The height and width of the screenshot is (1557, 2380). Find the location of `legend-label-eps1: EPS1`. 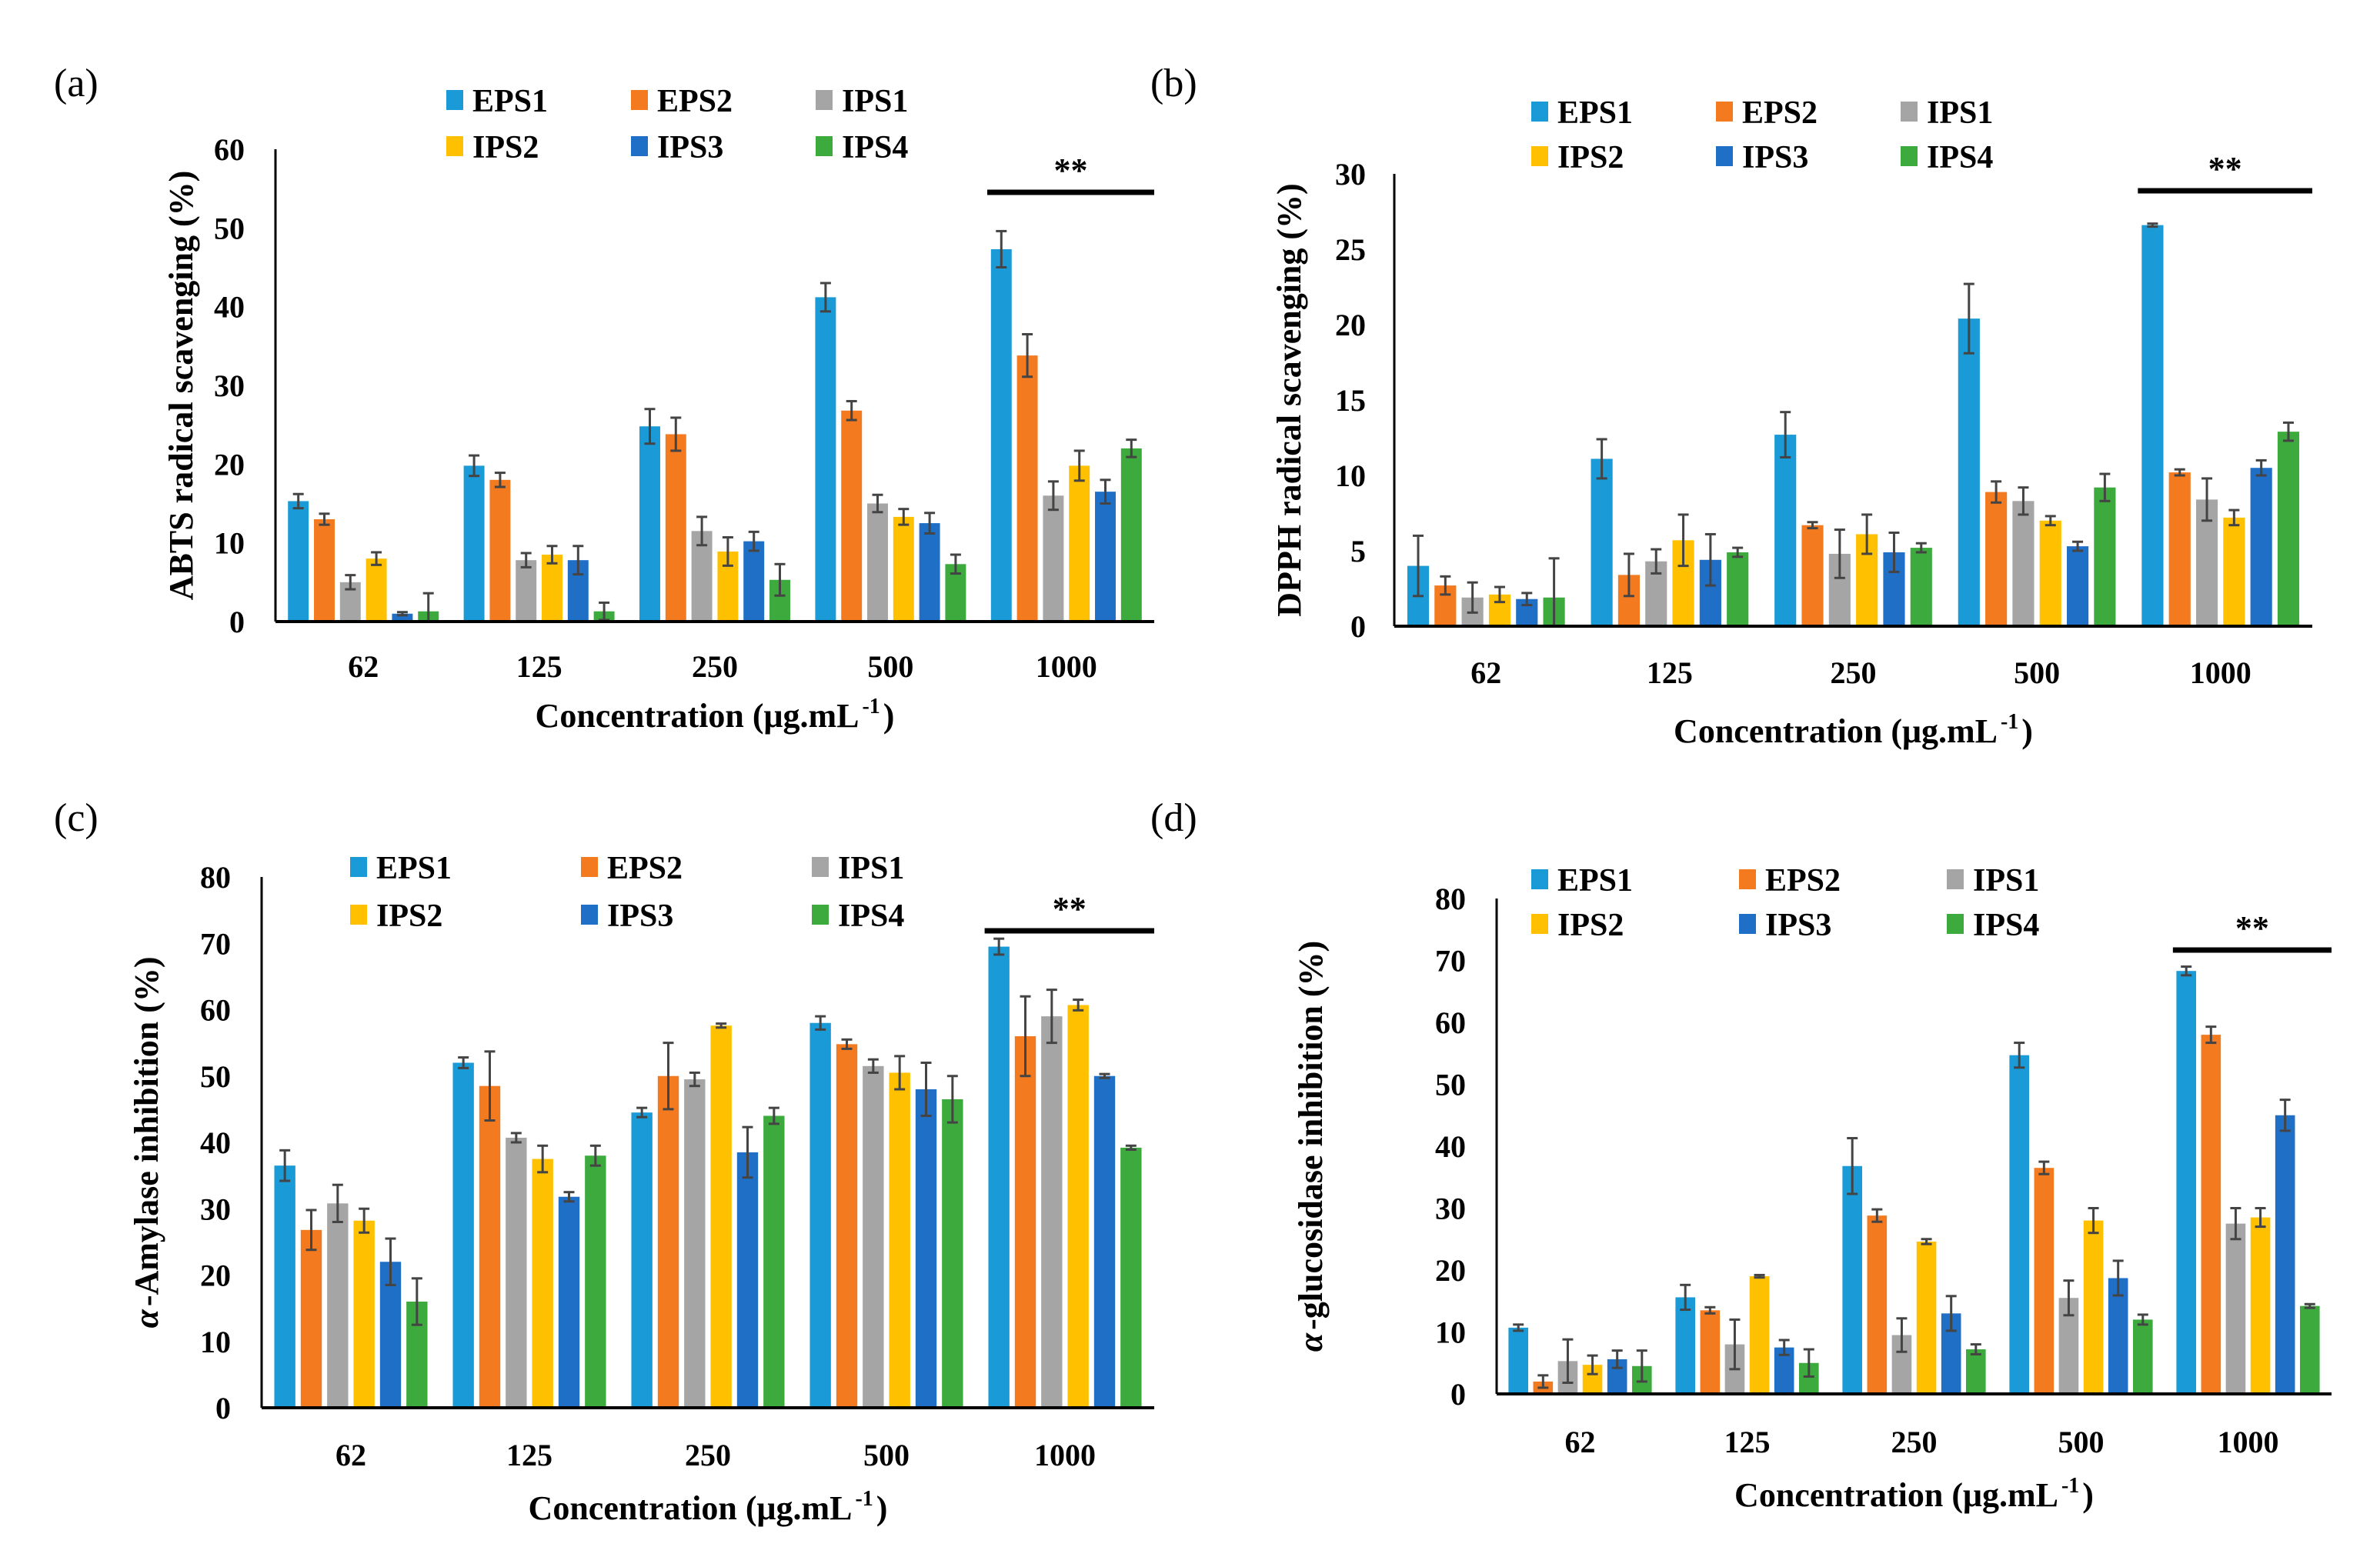

legend-label-eps1: EPS1 is located at coordinates (414, 869).